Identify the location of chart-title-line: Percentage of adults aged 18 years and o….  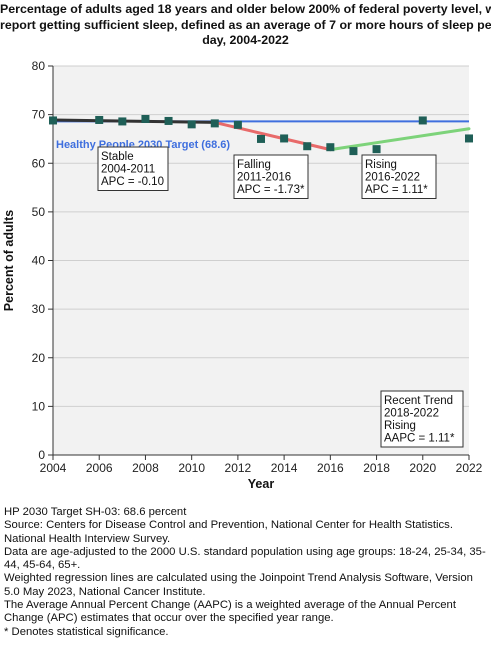
(245, 9).